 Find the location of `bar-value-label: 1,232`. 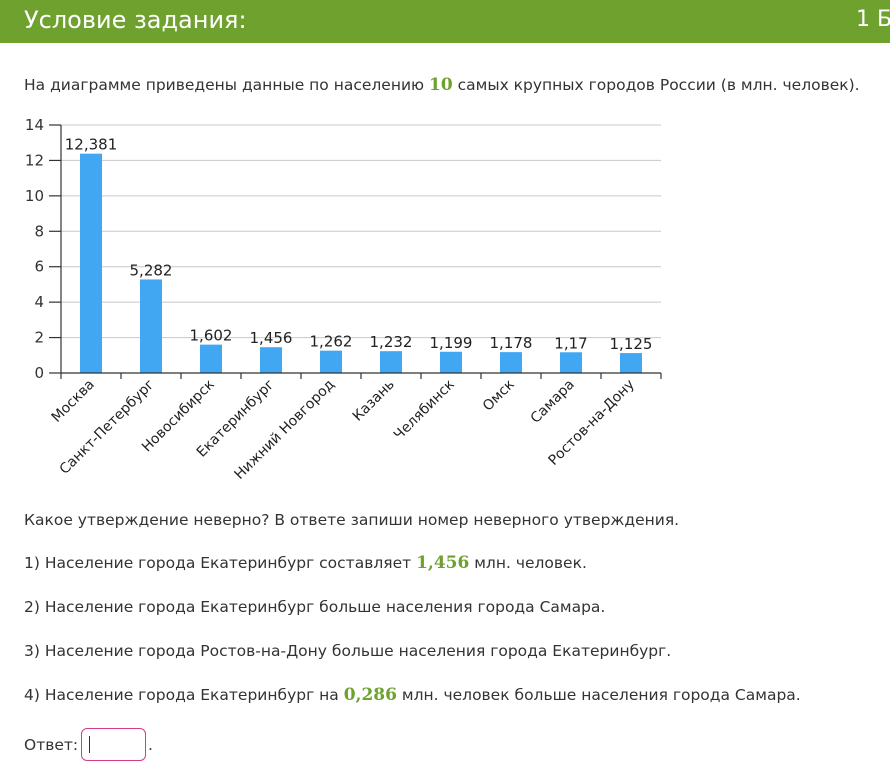

bar-value-label: 1,232 is located at coordinates (391, 342).